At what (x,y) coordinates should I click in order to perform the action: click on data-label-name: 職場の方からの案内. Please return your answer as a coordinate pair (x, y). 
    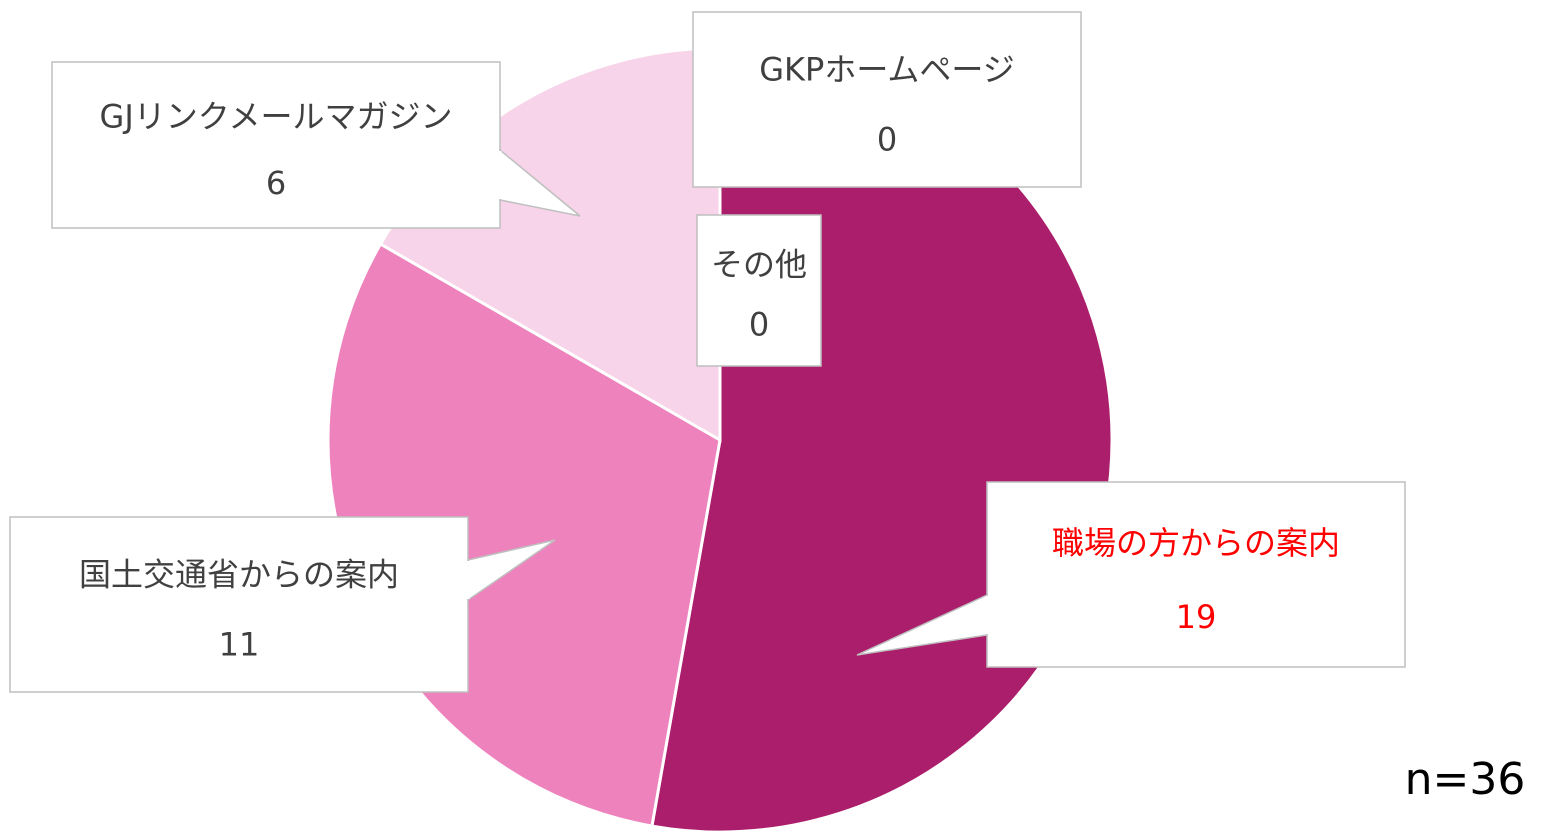
    Looking at the image, I should click on (1196, 543).